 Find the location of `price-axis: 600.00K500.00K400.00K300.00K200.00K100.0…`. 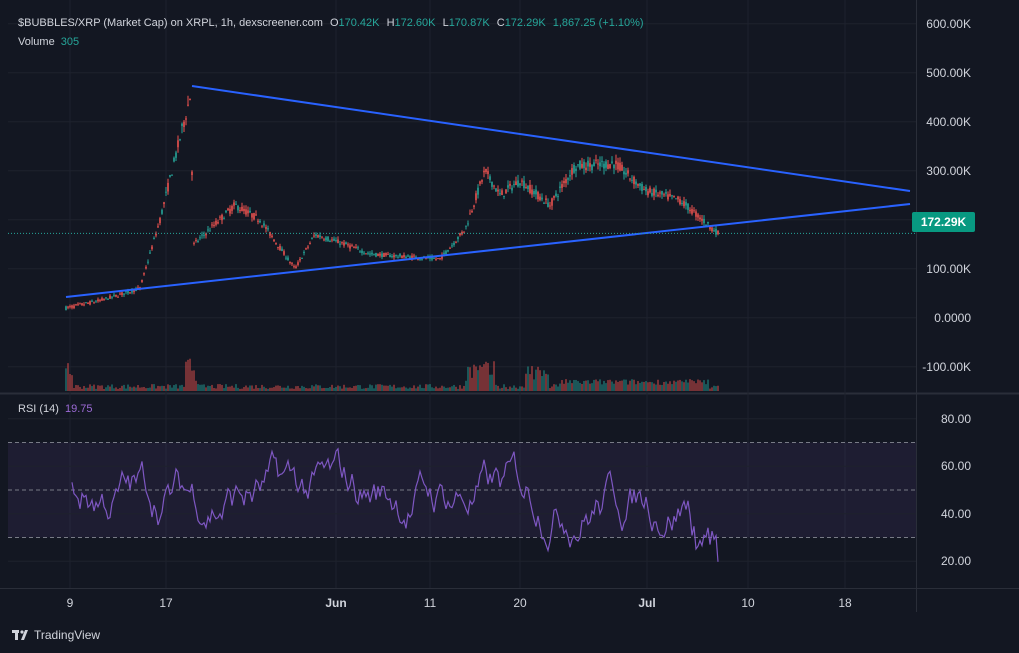

price-axis: 600.00K500.00K400.00K300.00K200.00K100.0… is located at coordinates (967, 196).